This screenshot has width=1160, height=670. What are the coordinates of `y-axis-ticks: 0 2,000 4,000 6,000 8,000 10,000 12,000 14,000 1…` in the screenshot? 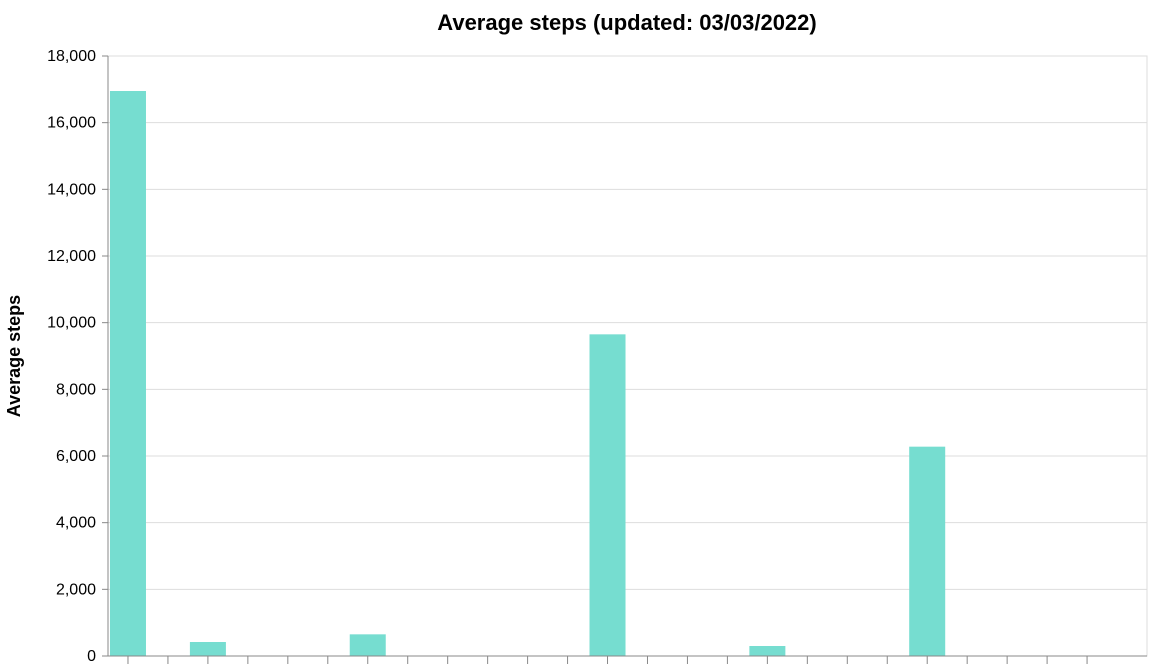 It's located at (77, 356).